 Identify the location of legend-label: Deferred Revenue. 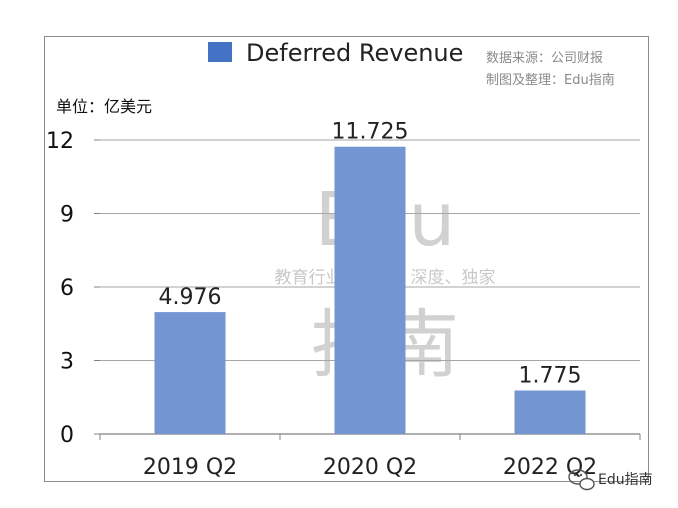
(354, 53).